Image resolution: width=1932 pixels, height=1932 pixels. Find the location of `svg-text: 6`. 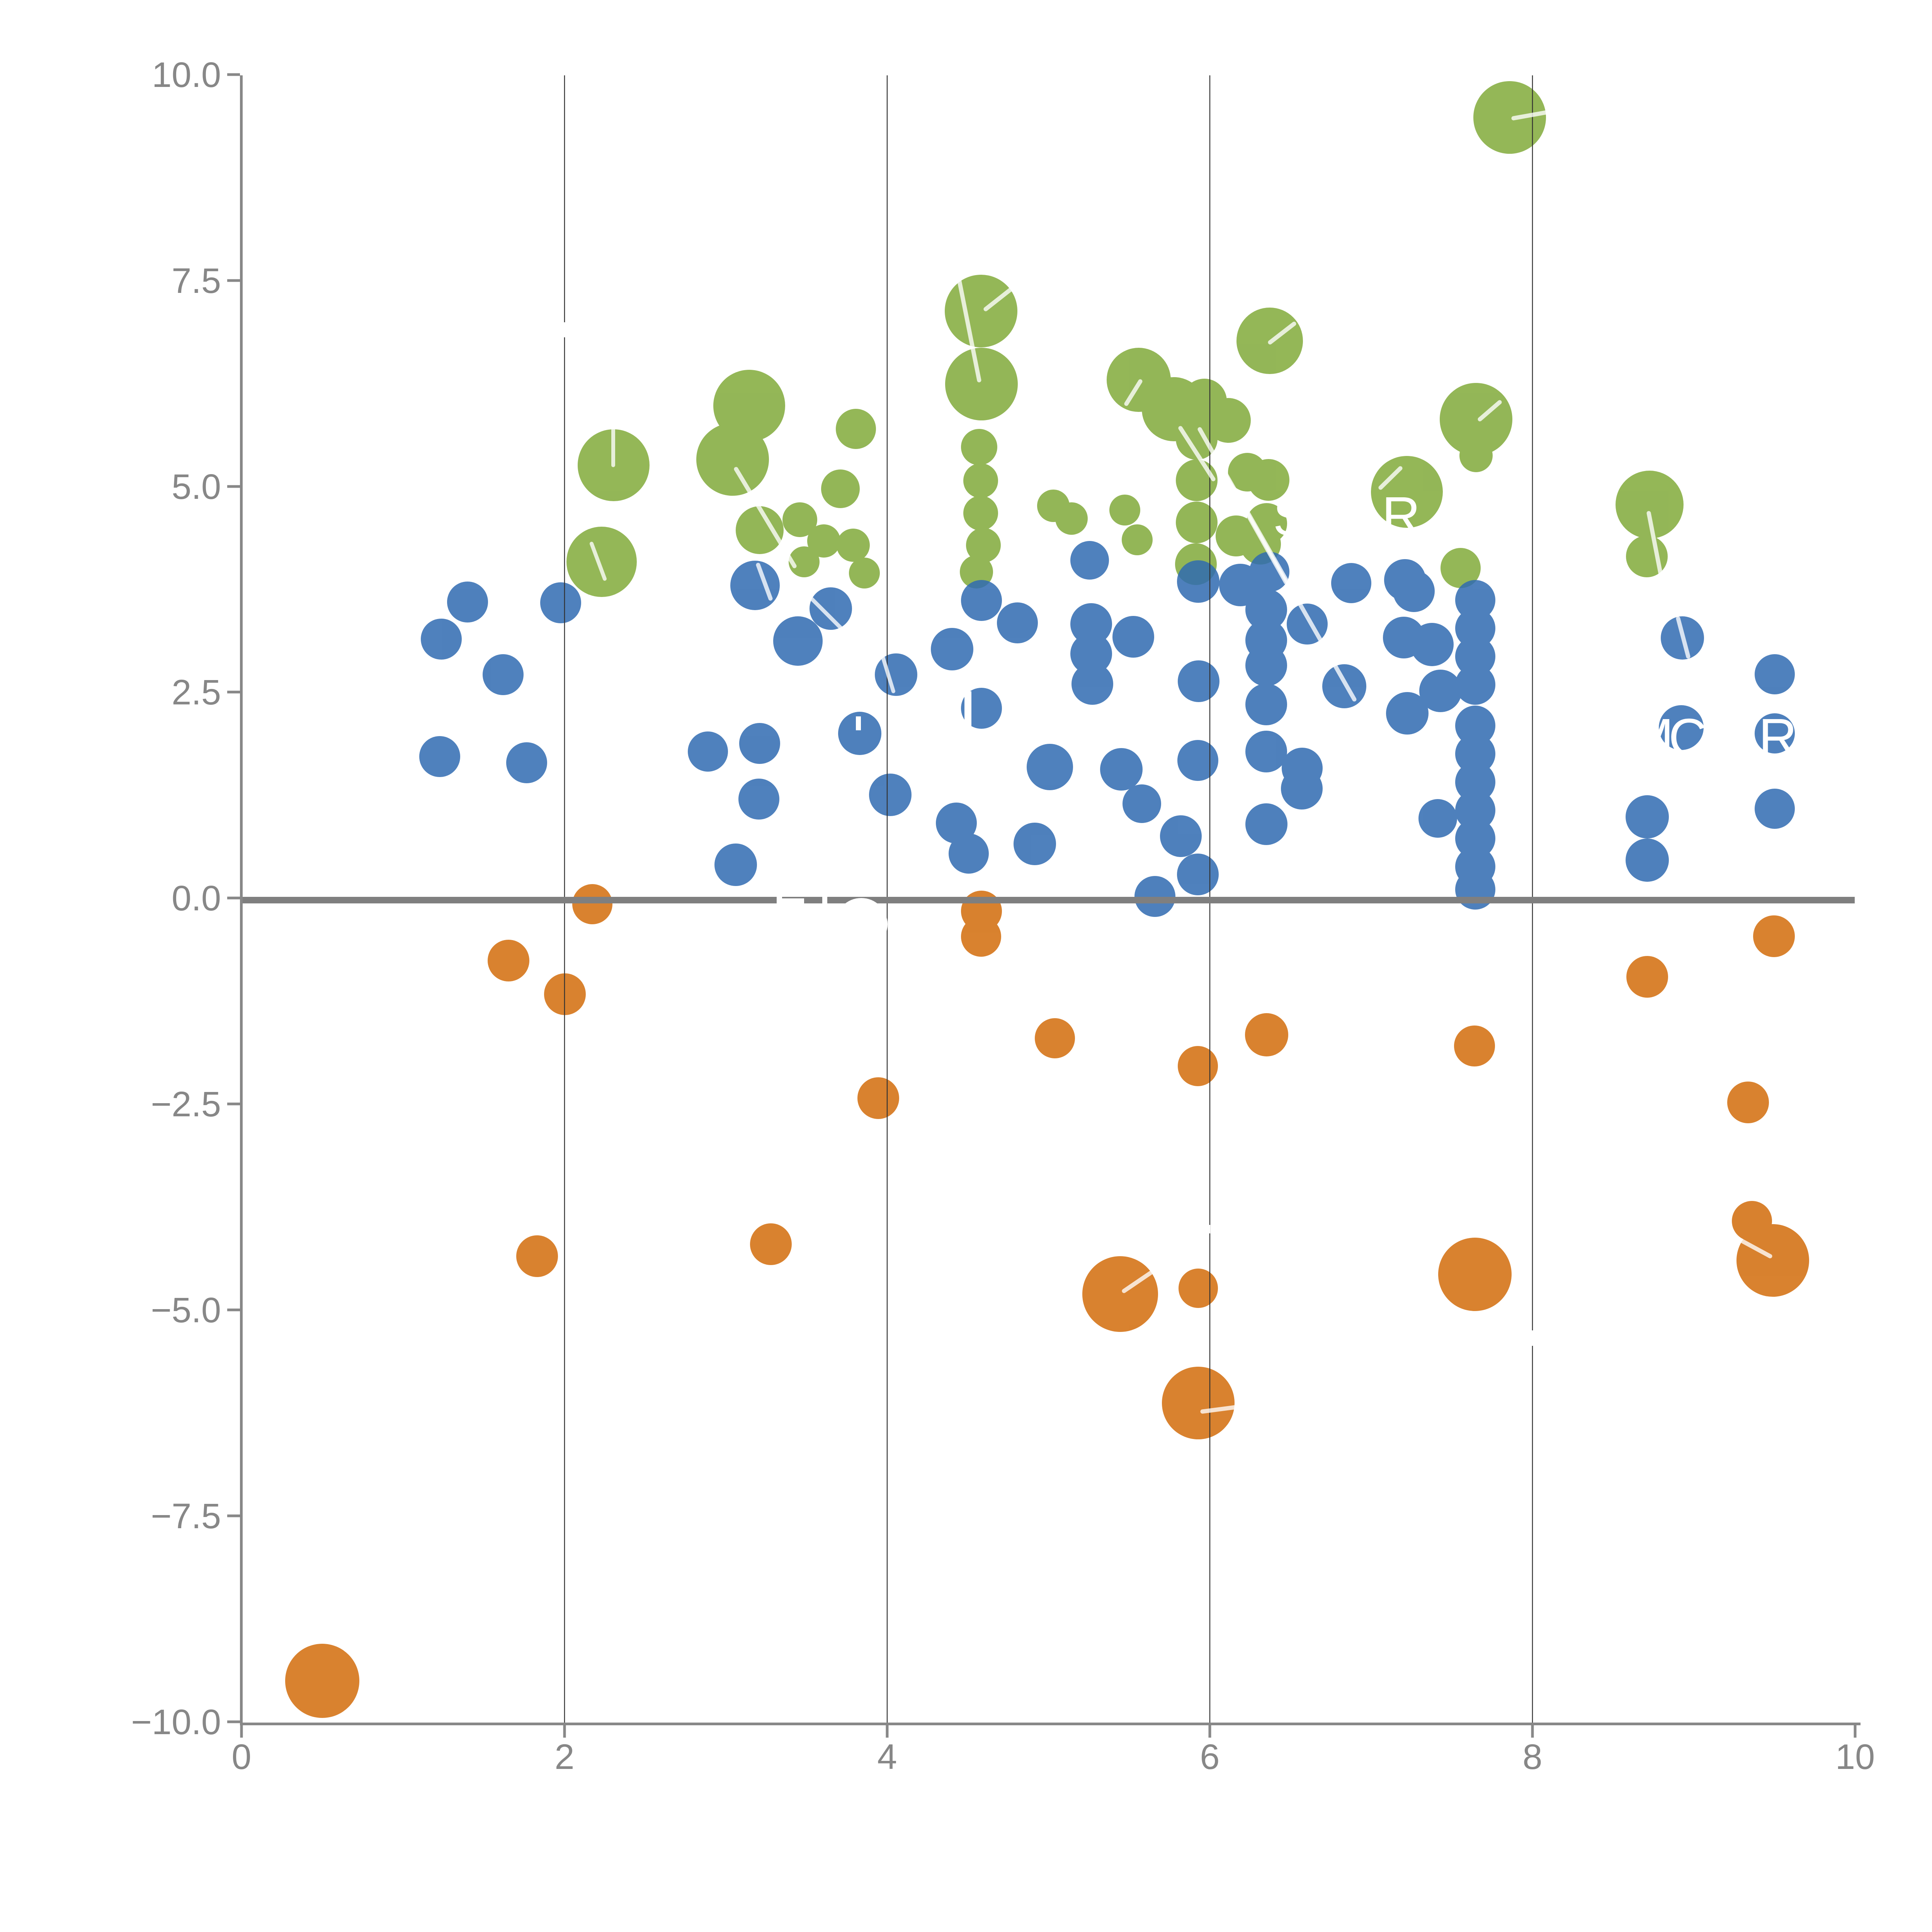

svg-text: 6 is located at coordinates (1210, 1757).